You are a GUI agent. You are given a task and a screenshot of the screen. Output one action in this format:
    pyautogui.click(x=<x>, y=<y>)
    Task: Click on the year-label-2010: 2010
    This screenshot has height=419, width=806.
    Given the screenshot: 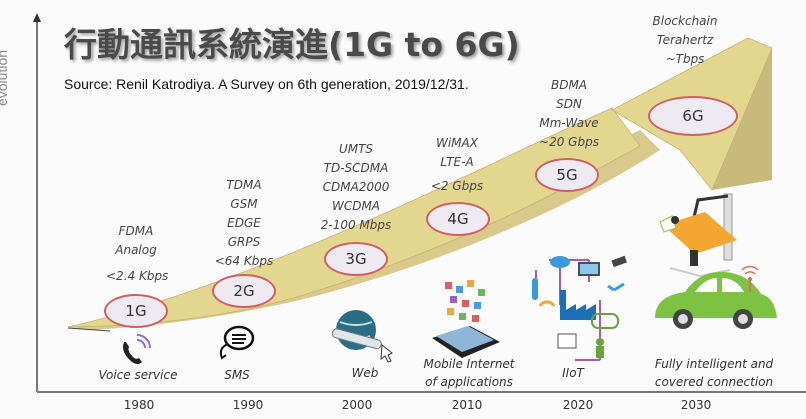 What is the action you would take?
    pyautogui.click(x=467, y=405)
    